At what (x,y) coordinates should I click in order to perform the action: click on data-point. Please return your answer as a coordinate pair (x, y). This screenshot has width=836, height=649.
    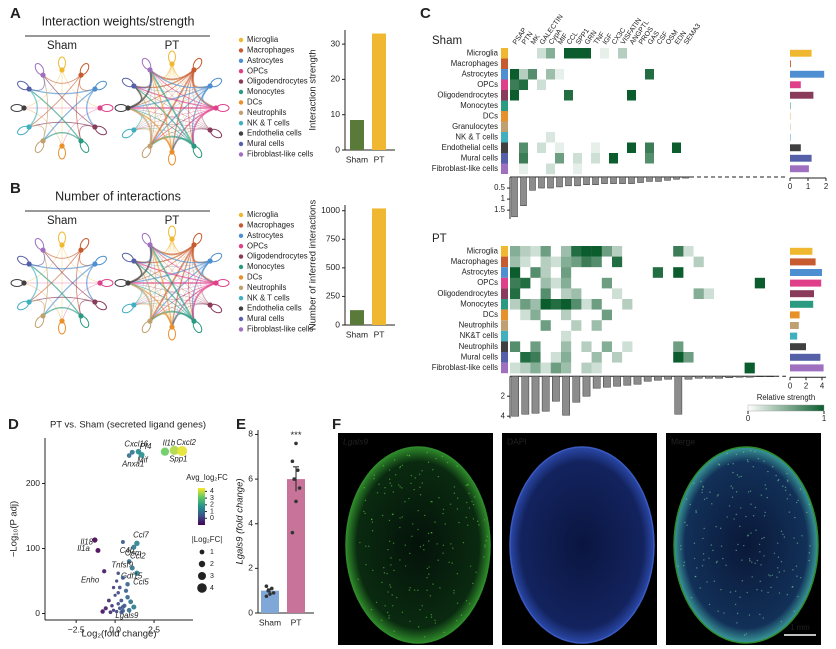
    Looking at the image, I should click on (294, 479).